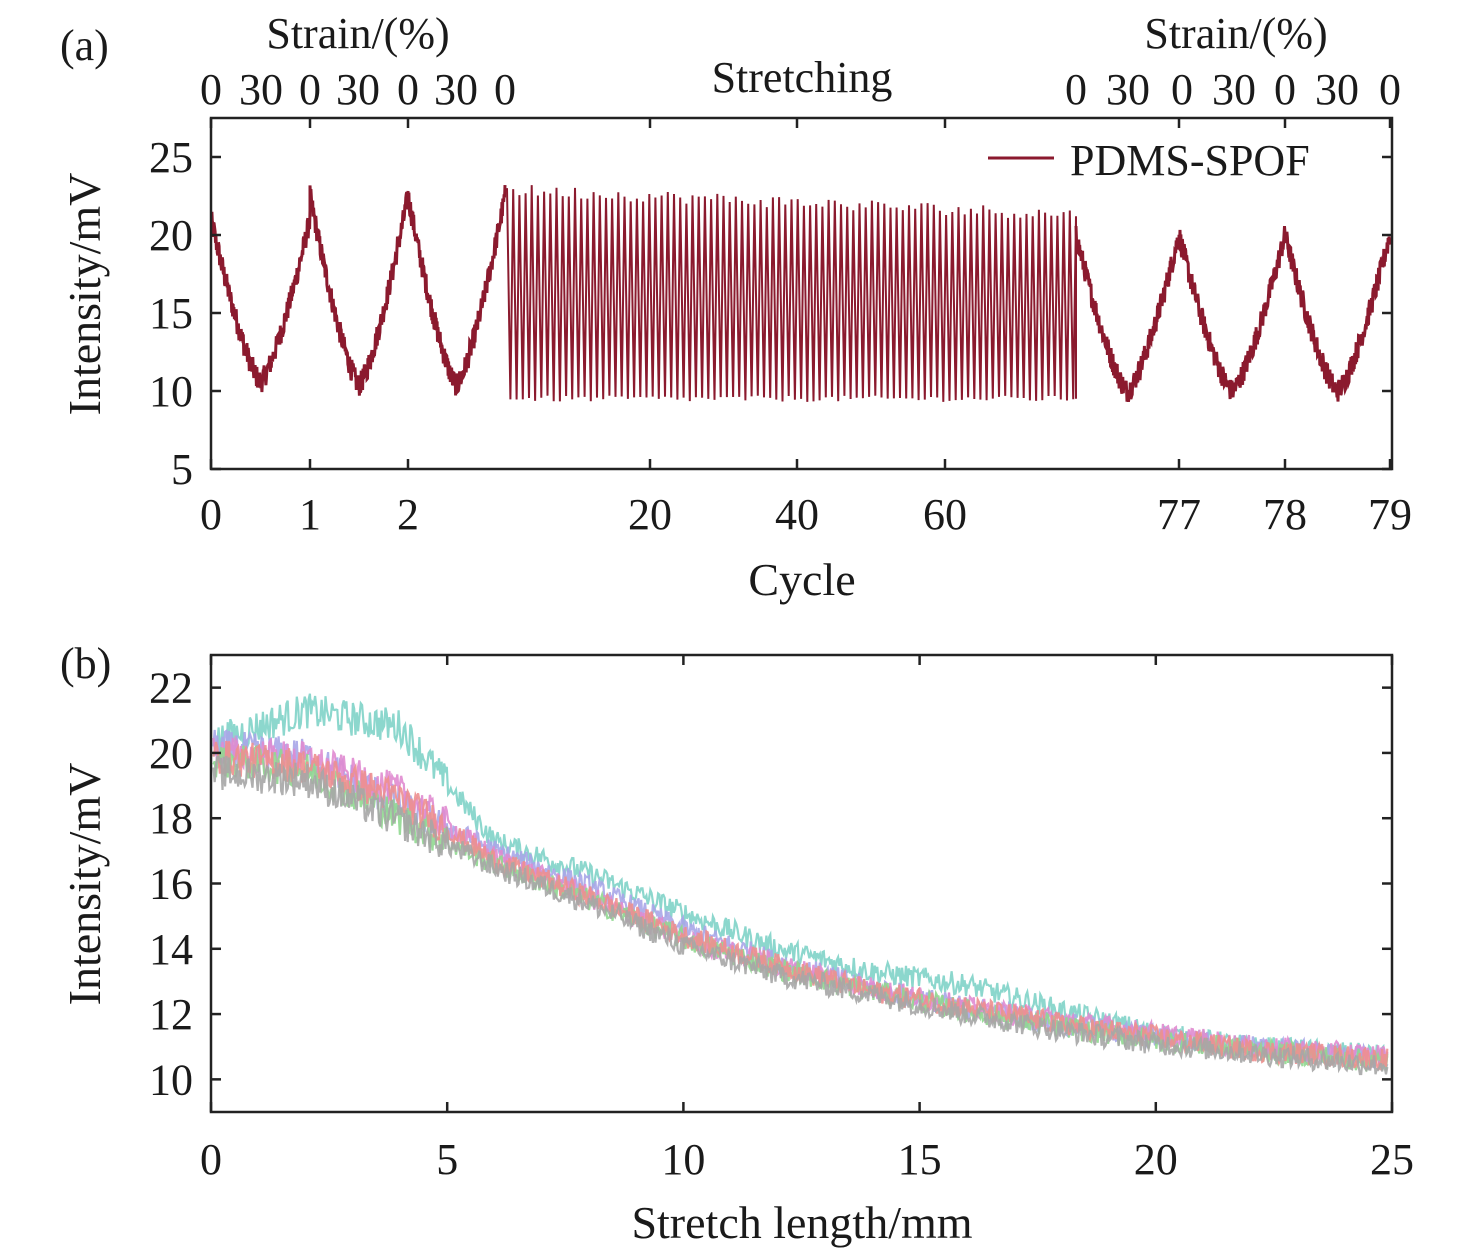  What do you see at coordinates (1285, 514) in the screenshot?
I see `panel-a-xtick-label: 78` at bounding box center [1285, 514].